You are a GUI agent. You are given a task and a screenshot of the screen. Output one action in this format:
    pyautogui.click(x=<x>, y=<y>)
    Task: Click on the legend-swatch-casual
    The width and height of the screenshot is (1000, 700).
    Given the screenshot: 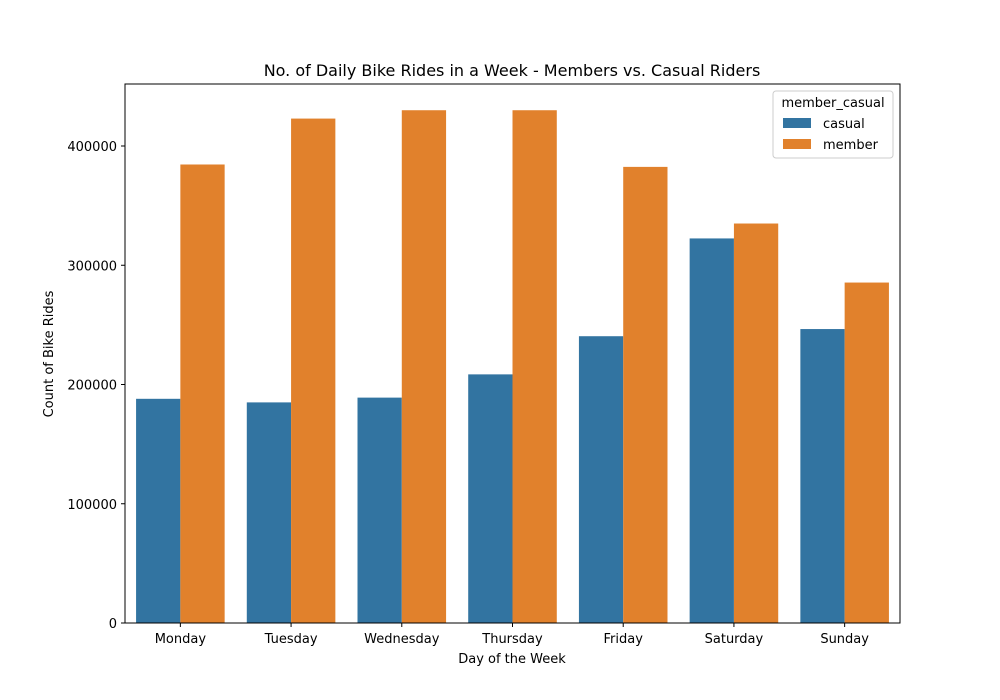 What is the action you would take?
    pyautogui.click(x=797, y=123)
    